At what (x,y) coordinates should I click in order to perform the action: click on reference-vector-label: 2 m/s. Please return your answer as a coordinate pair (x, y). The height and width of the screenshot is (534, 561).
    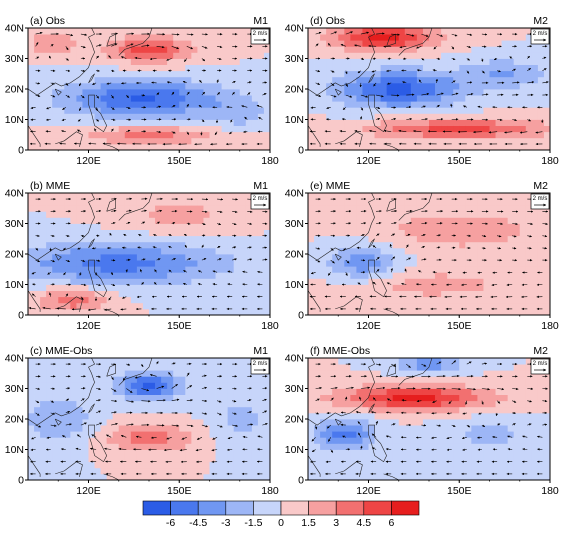
    Looking at the image, I should click on (260, 199).